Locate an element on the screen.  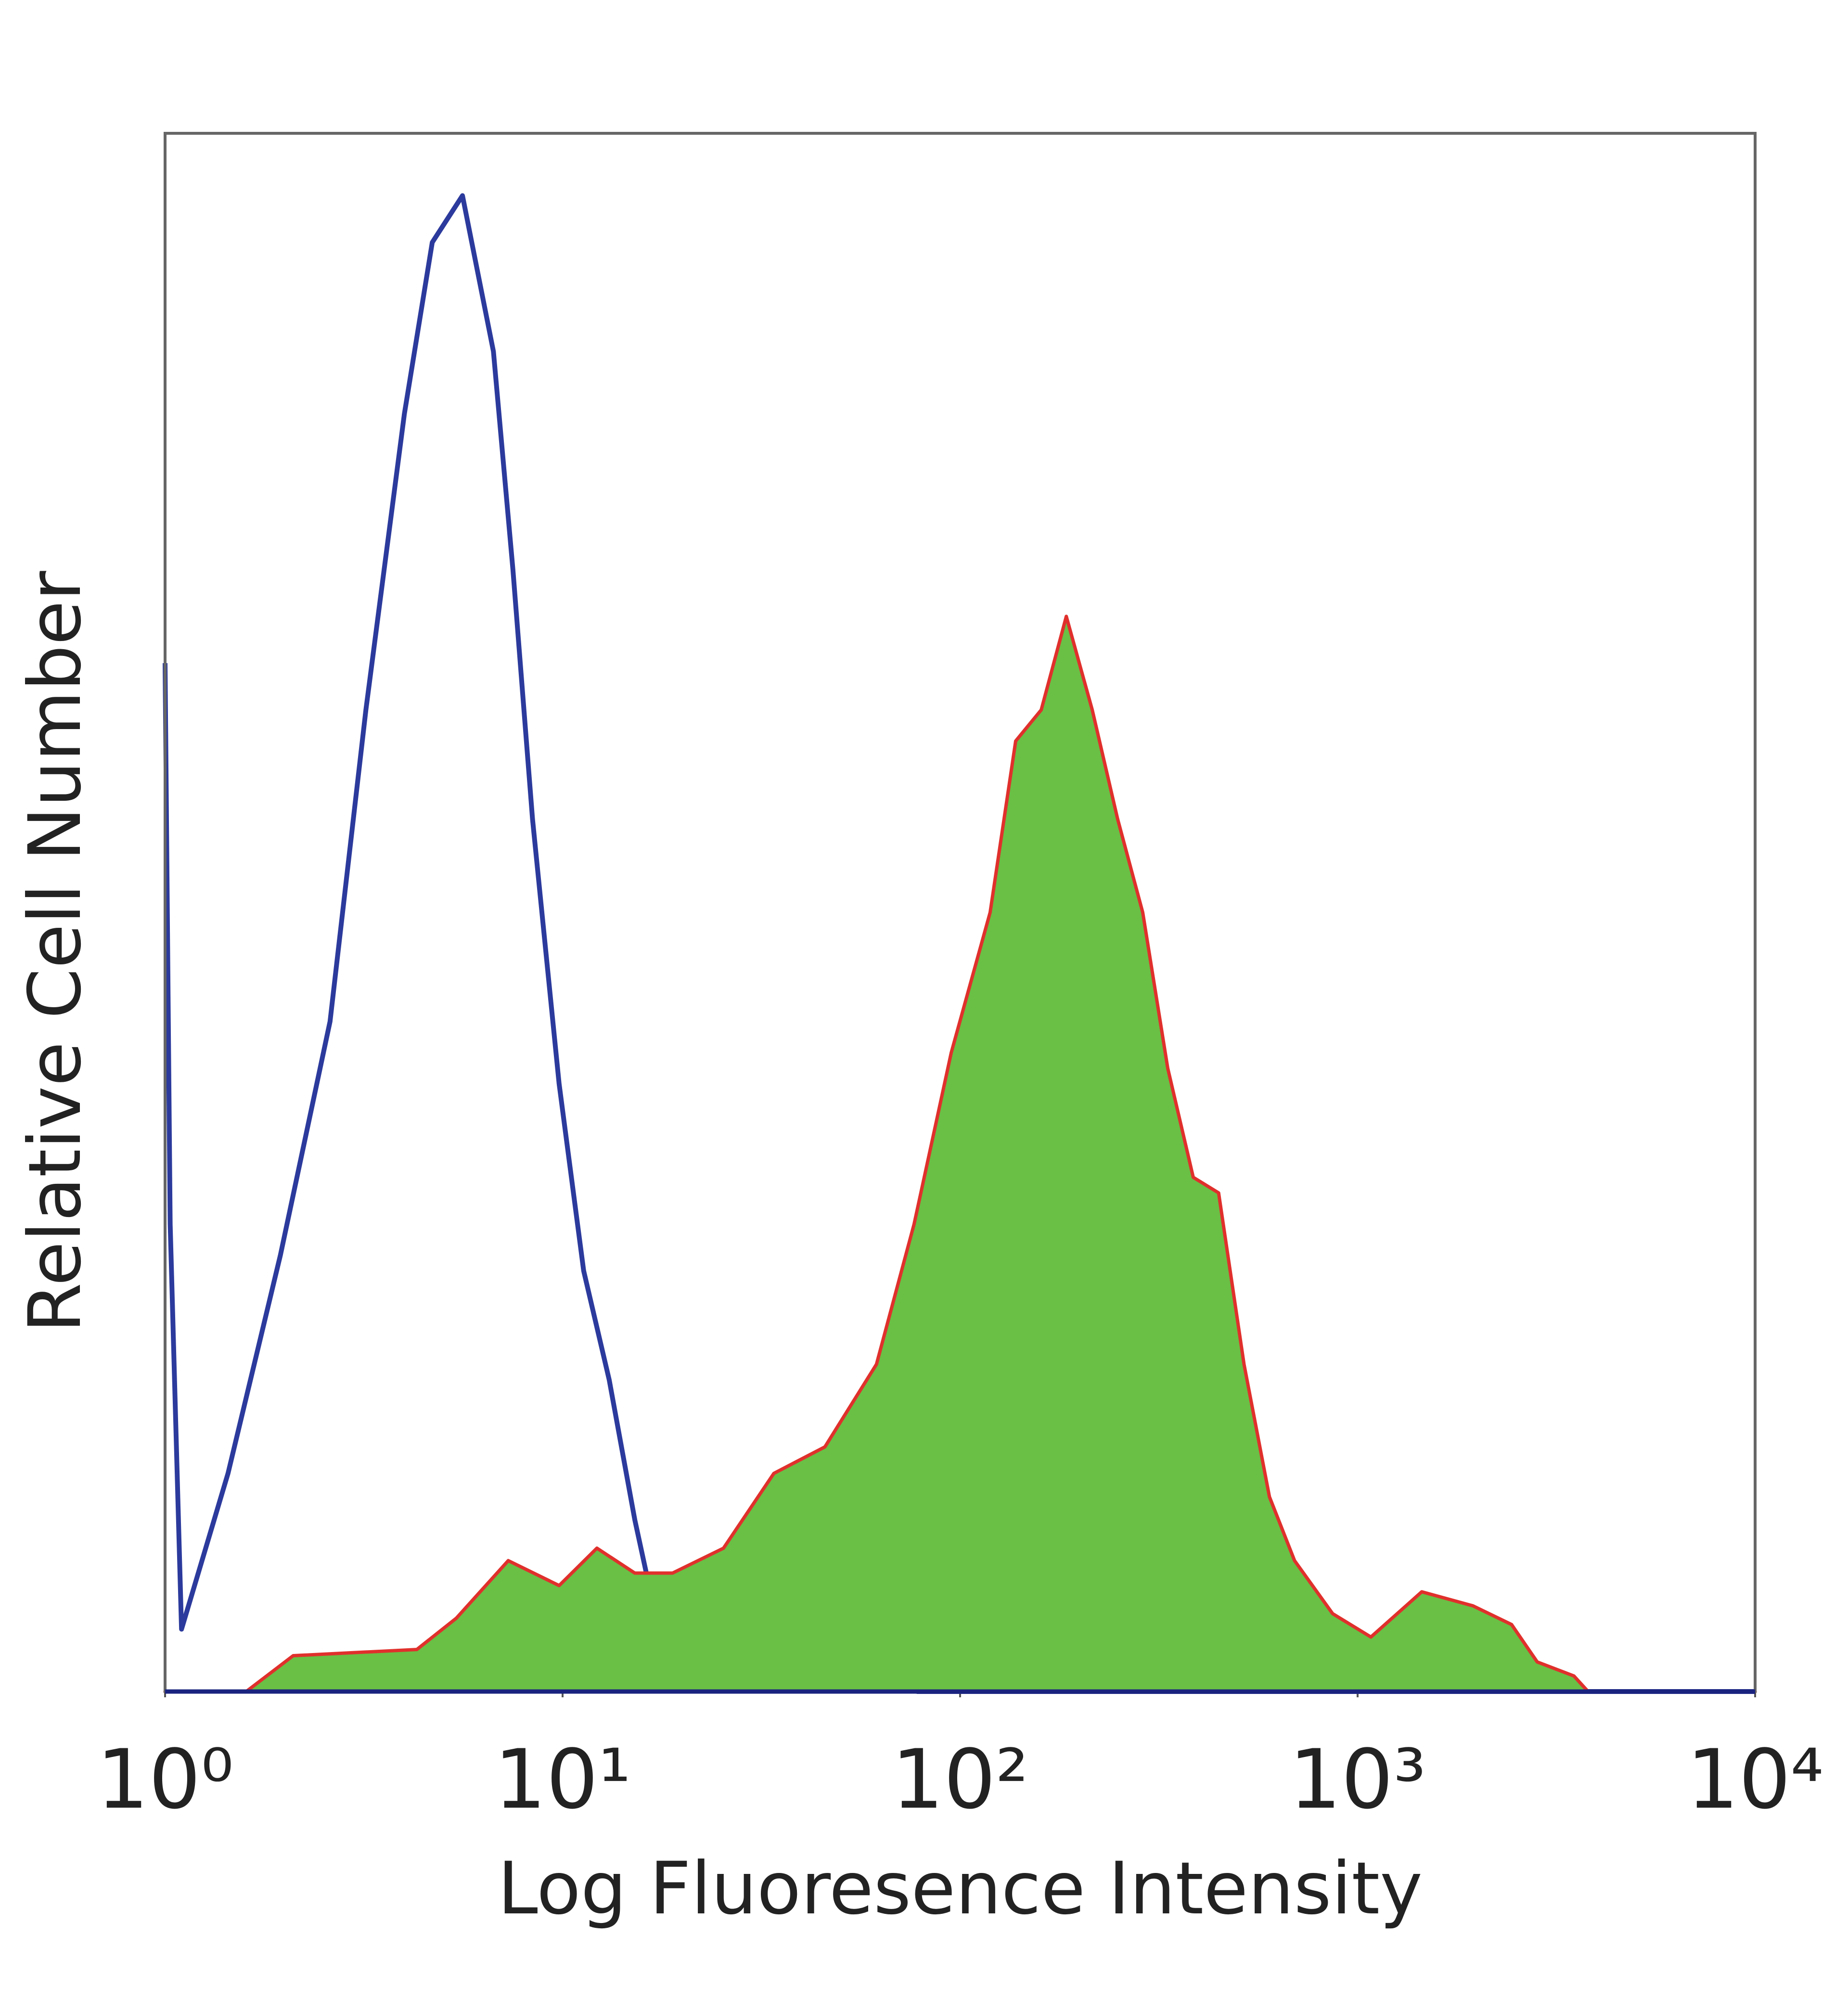
x-tick-label: 10⁴ is located at coordinates (1755, 1779).